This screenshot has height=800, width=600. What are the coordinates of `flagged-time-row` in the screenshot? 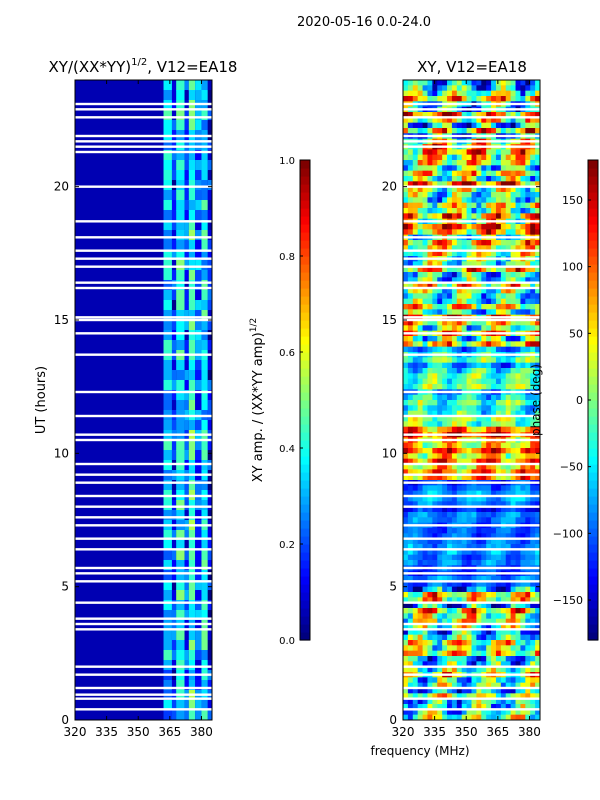 It's located at (143, 282).